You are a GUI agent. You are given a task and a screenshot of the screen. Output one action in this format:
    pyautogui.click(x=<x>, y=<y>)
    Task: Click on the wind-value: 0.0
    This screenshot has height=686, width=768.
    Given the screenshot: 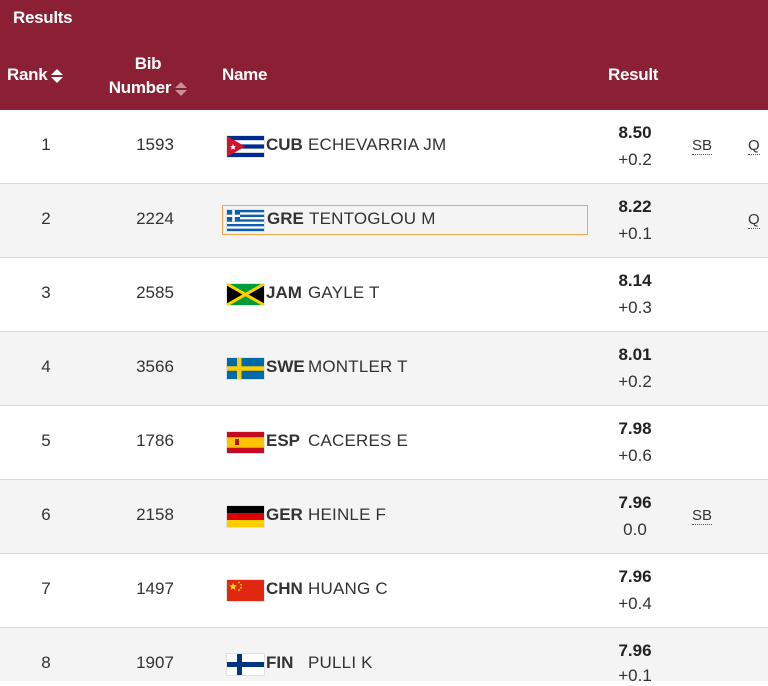 What is the action you would take?
    pyautogui.click(x=635, y=529)
    